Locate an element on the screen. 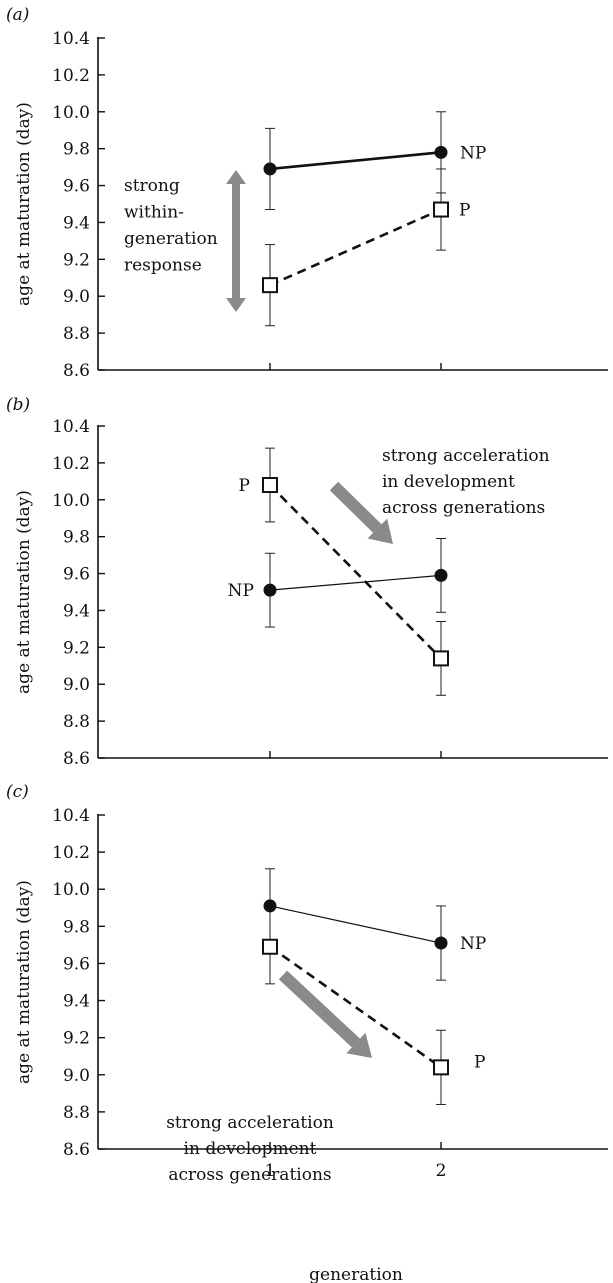  arrow-head-up is located at coordinates (236, 177).